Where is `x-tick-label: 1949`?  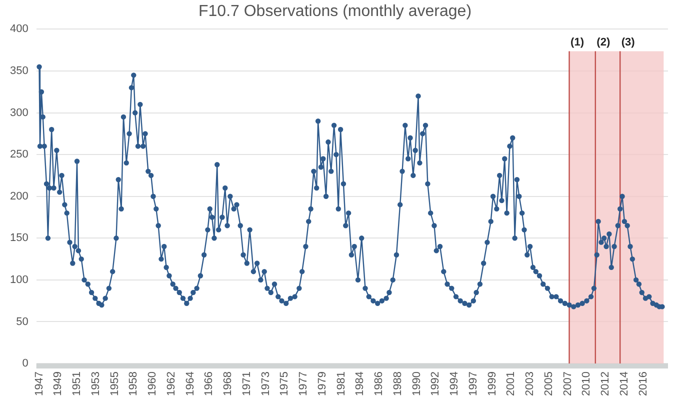 x-tick-label: 1949 is located at coordinates (58, 384).